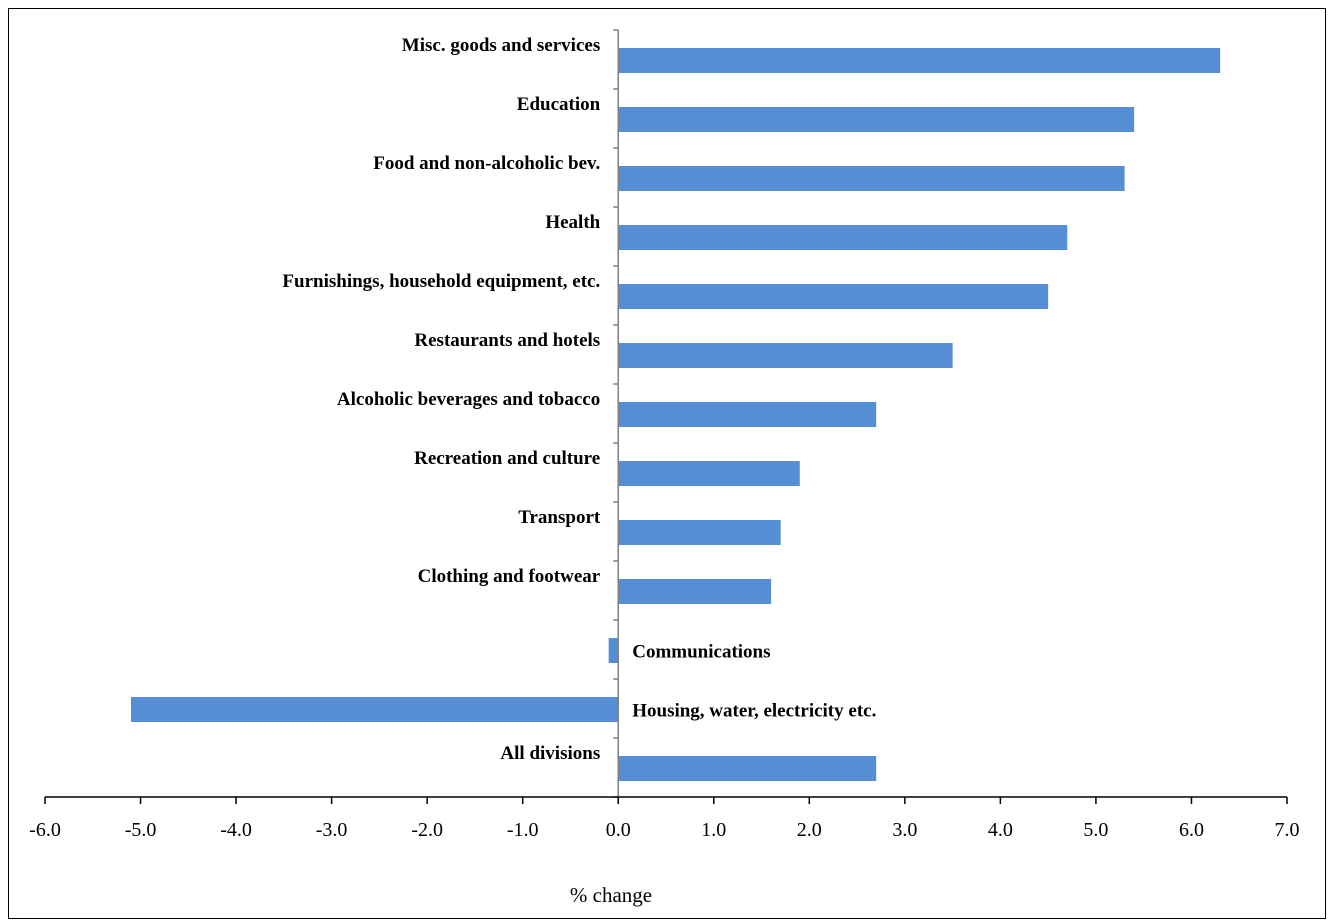  What do you see at coordinates (701, 652) in the screenshot?
I see `category-label-10: Communications` at bounding box center [701, 652].